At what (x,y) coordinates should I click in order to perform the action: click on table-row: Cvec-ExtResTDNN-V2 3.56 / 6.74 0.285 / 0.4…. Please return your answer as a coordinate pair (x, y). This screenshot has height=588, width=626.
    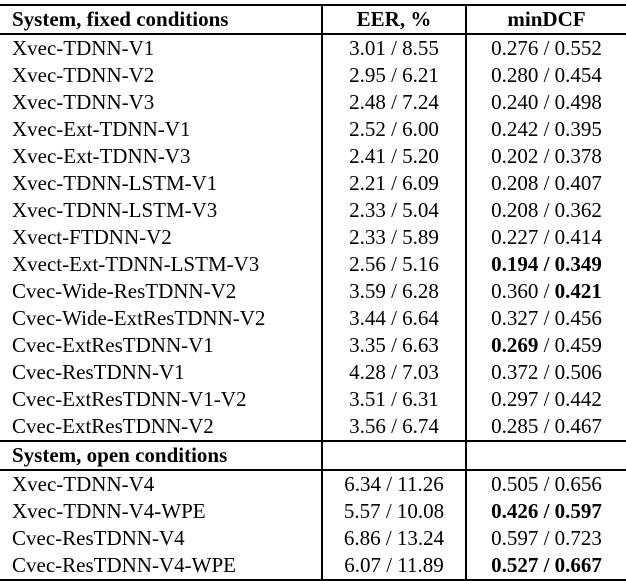
    Looking at the image, I should click on (313, 427).